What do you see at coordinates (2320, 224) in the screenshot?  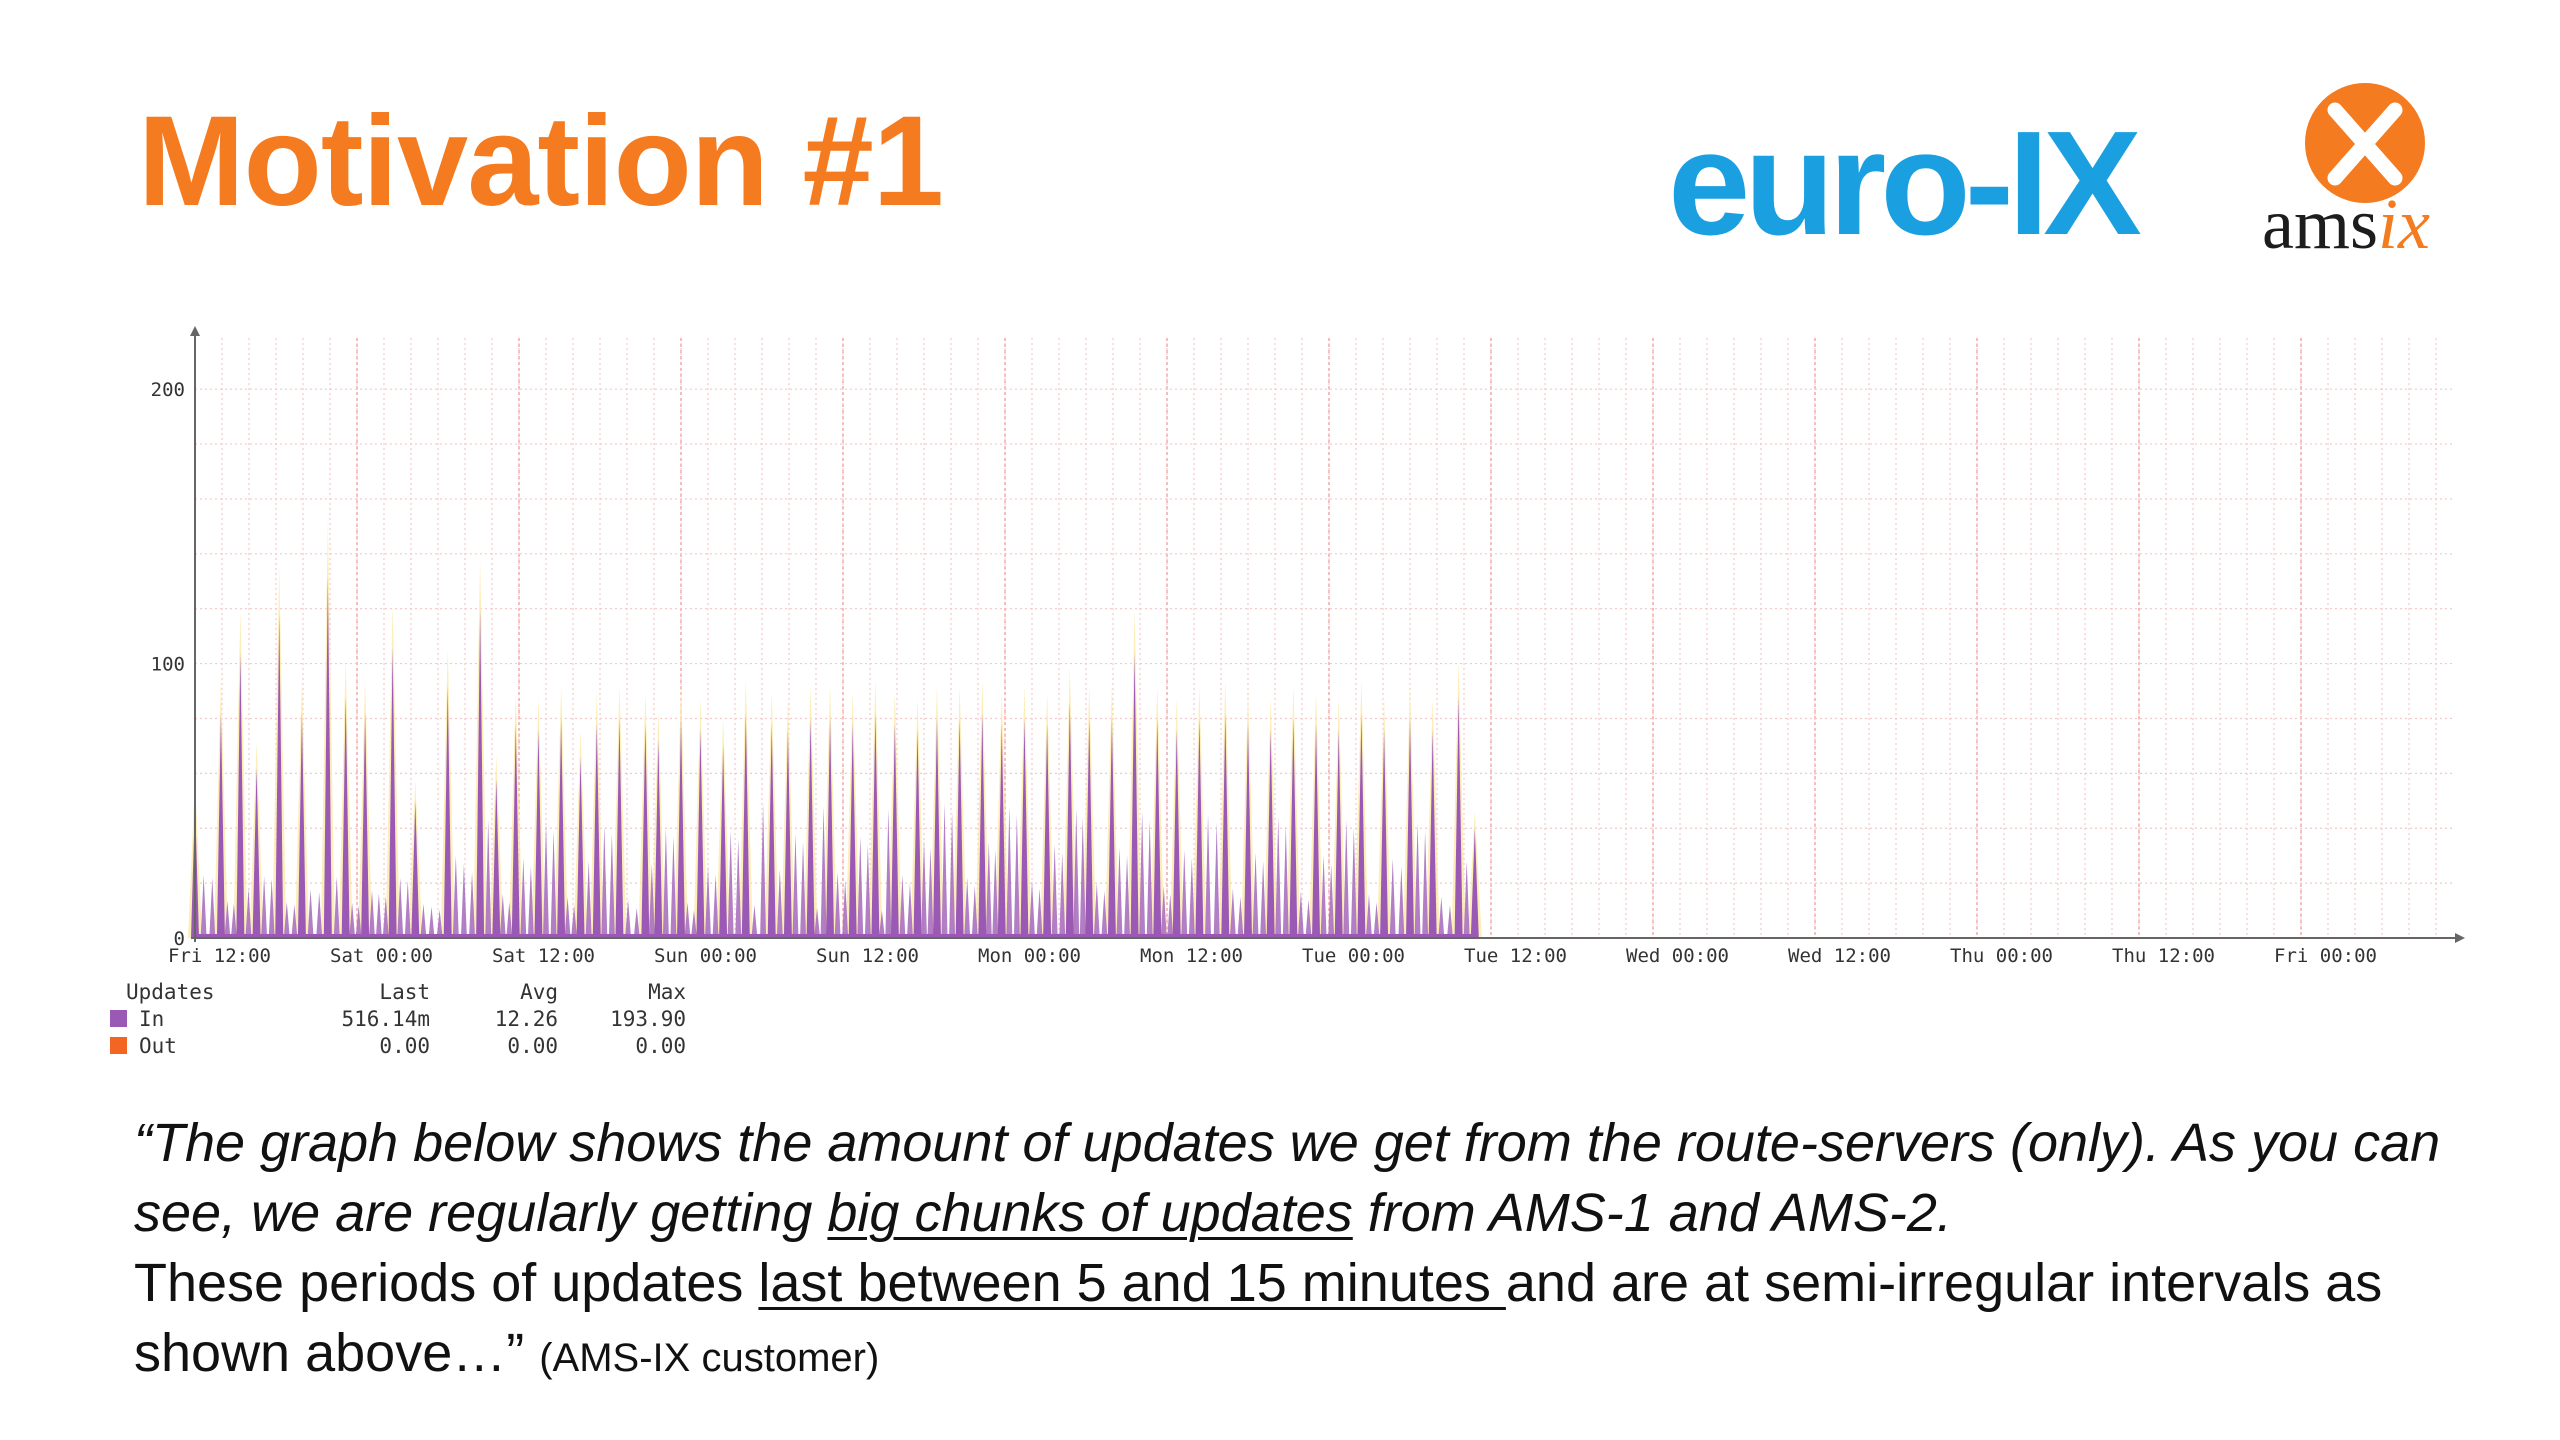 I see `amsix-logo-prefix: ams` at bounding box center [2320, 224].